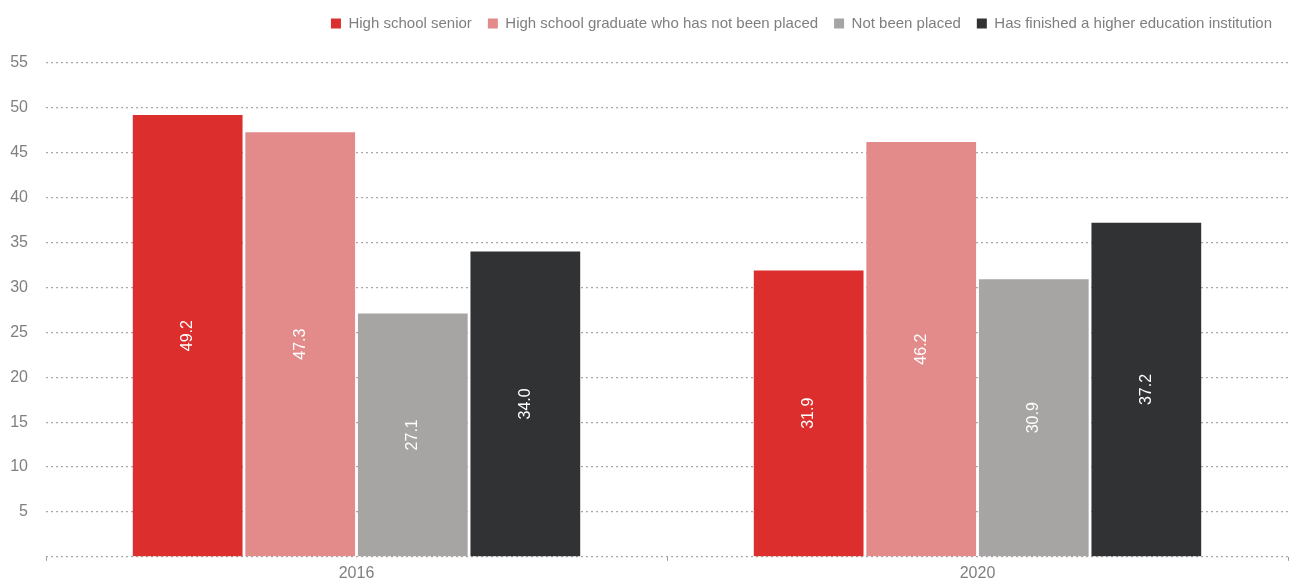 The width and height of the screenshot is (1293, 586). I want to click on data-label: 37.2, so click(1145, 389).